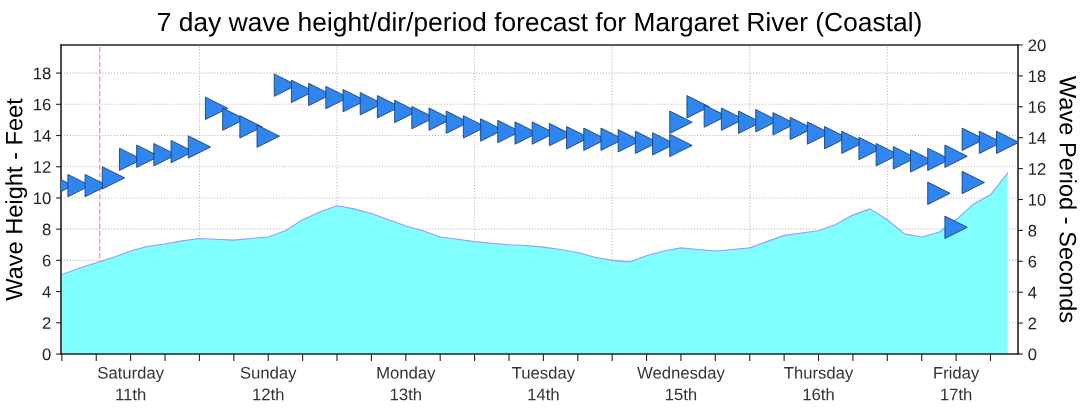 Image resolution: width=1080 pixels, height=414 pixels. What do you see at coordinates (46, 354) in the screenshot?
I see `y-tick-label: 0` at bounding box center [46, 354].